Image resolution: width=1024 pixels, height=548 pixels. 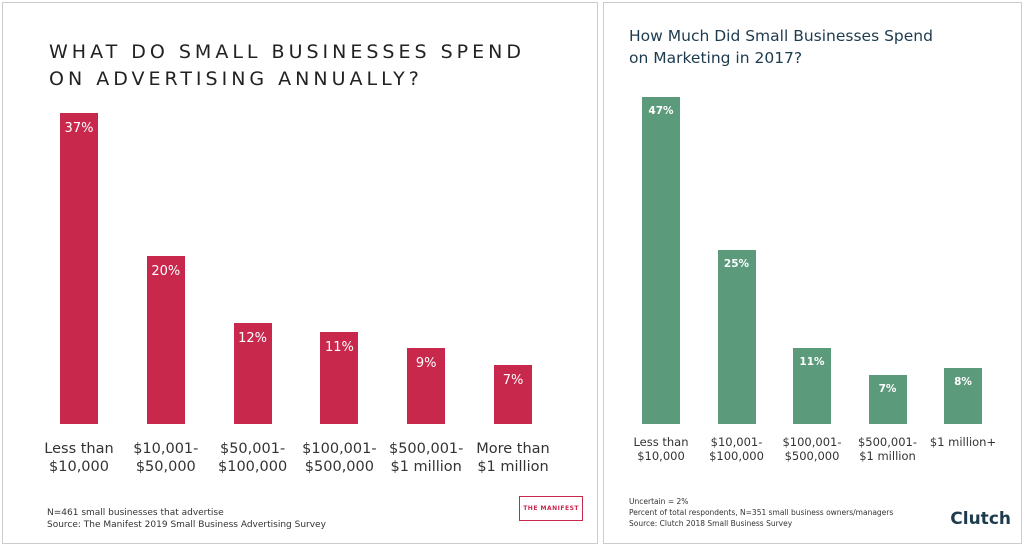 I want to click on value-label: 37%, so click(x=79, y=129).